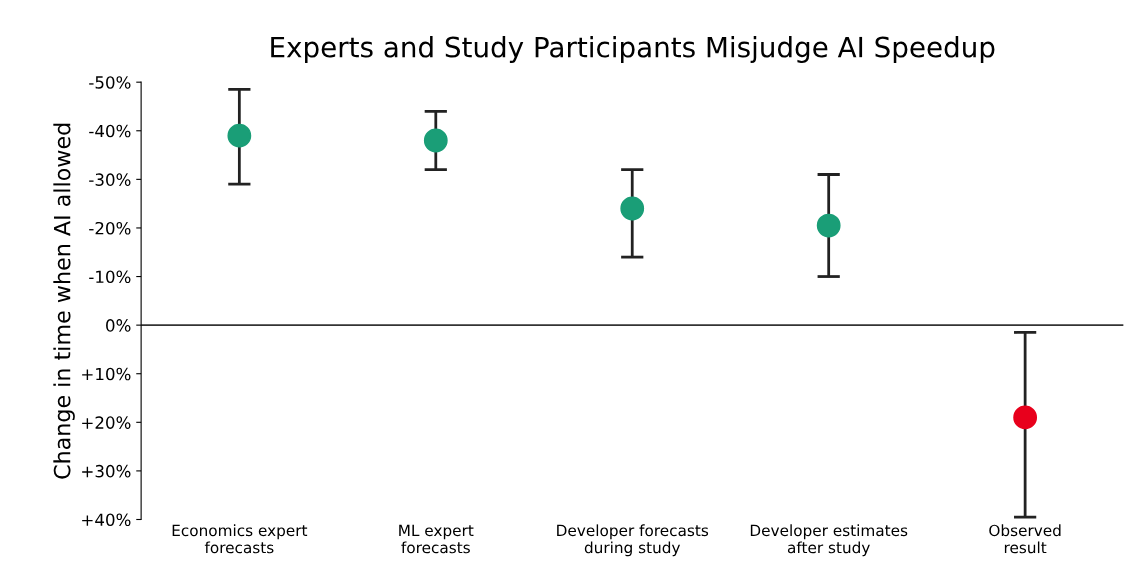 The height and width of the screenshot is (587, 1129). What do you see at coordinates (110, 82) in the screenshot?
I see `y-tick-label: -50%` at bounding box center [110, 82].